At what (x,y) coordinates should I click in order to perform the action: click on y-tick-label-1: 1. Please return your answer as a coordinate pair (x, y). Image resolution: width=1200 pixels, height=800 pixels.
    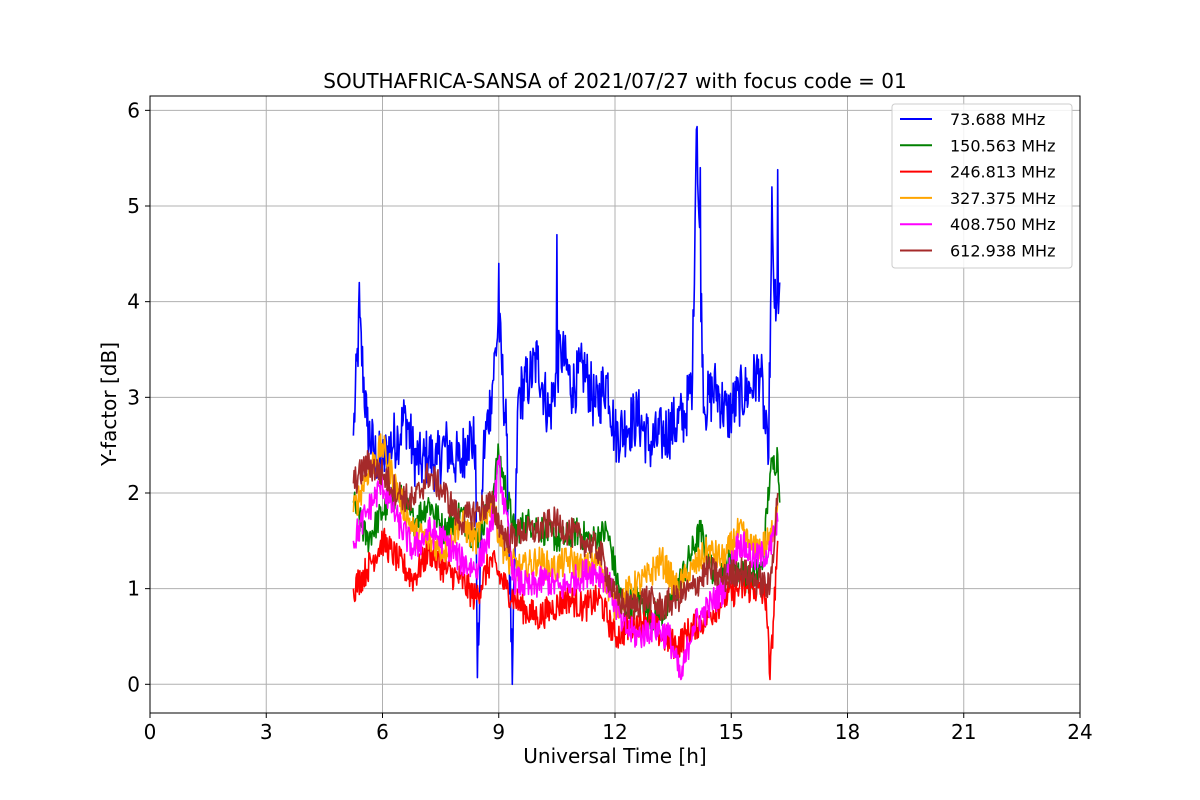
    Looking at the image, I should click on (133, 589).